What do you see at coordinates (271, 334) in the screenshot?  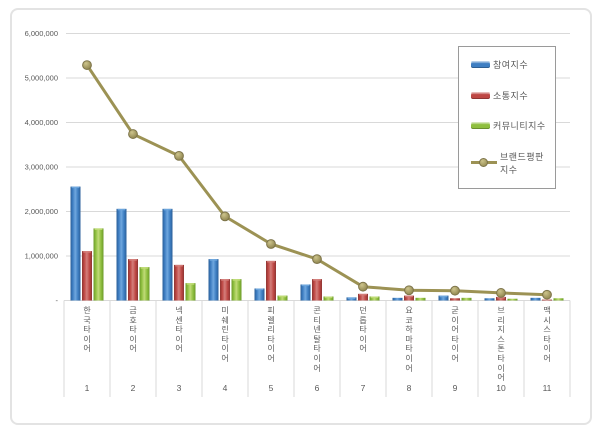 I see `category-label: 피 렐 리 타 이 어` at bounding box center [271, 334].